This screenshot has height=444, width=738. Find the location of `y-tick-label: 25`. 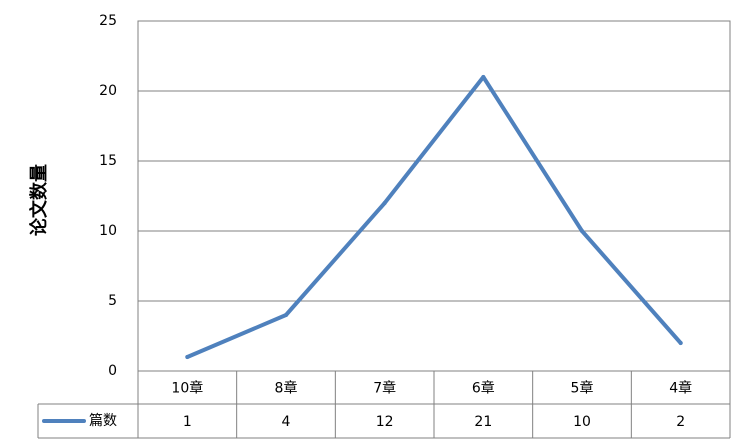

y-tick-label: 25 is located at coordinates (108, 21).